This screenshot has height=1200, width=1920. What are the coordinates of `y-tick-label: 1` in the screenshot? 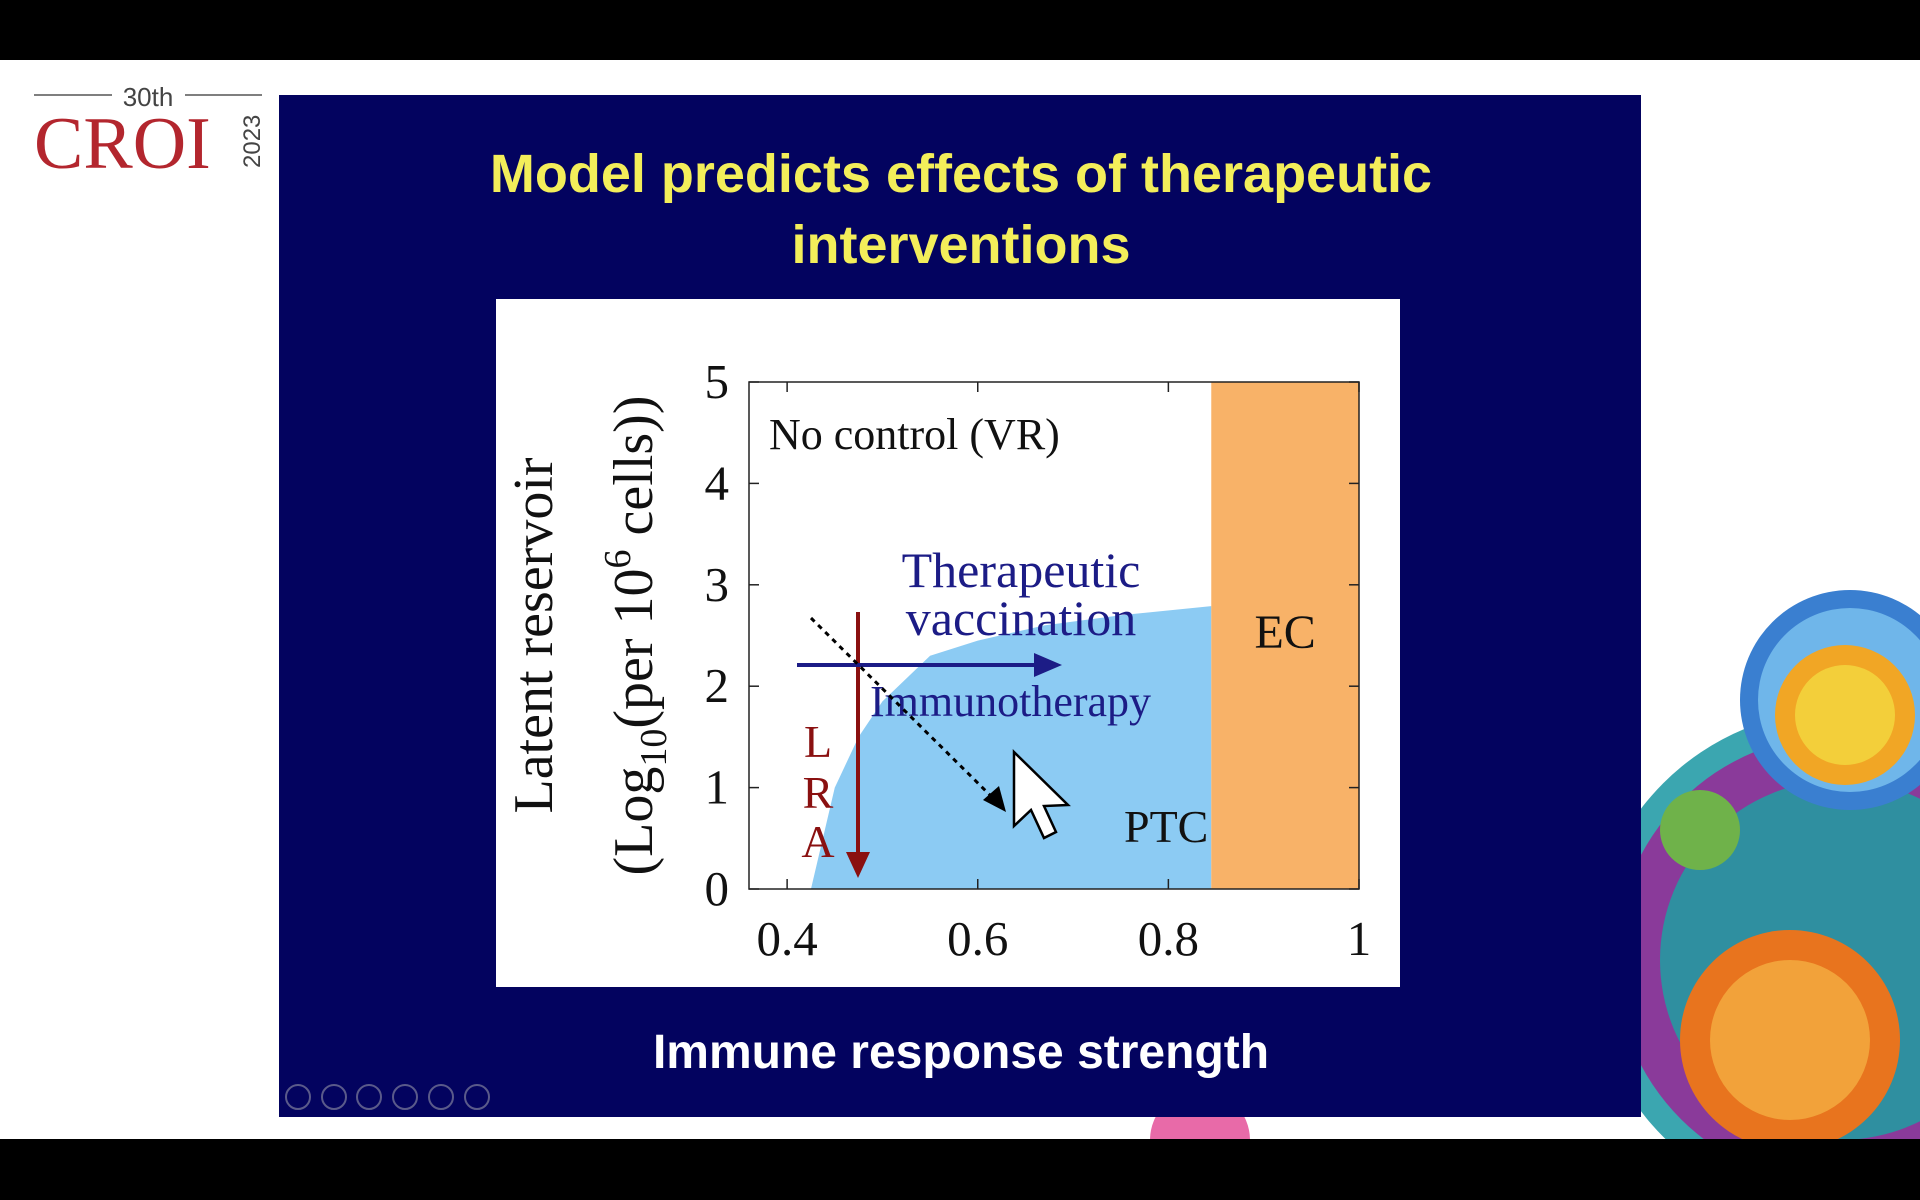 It's located at (717, 787).